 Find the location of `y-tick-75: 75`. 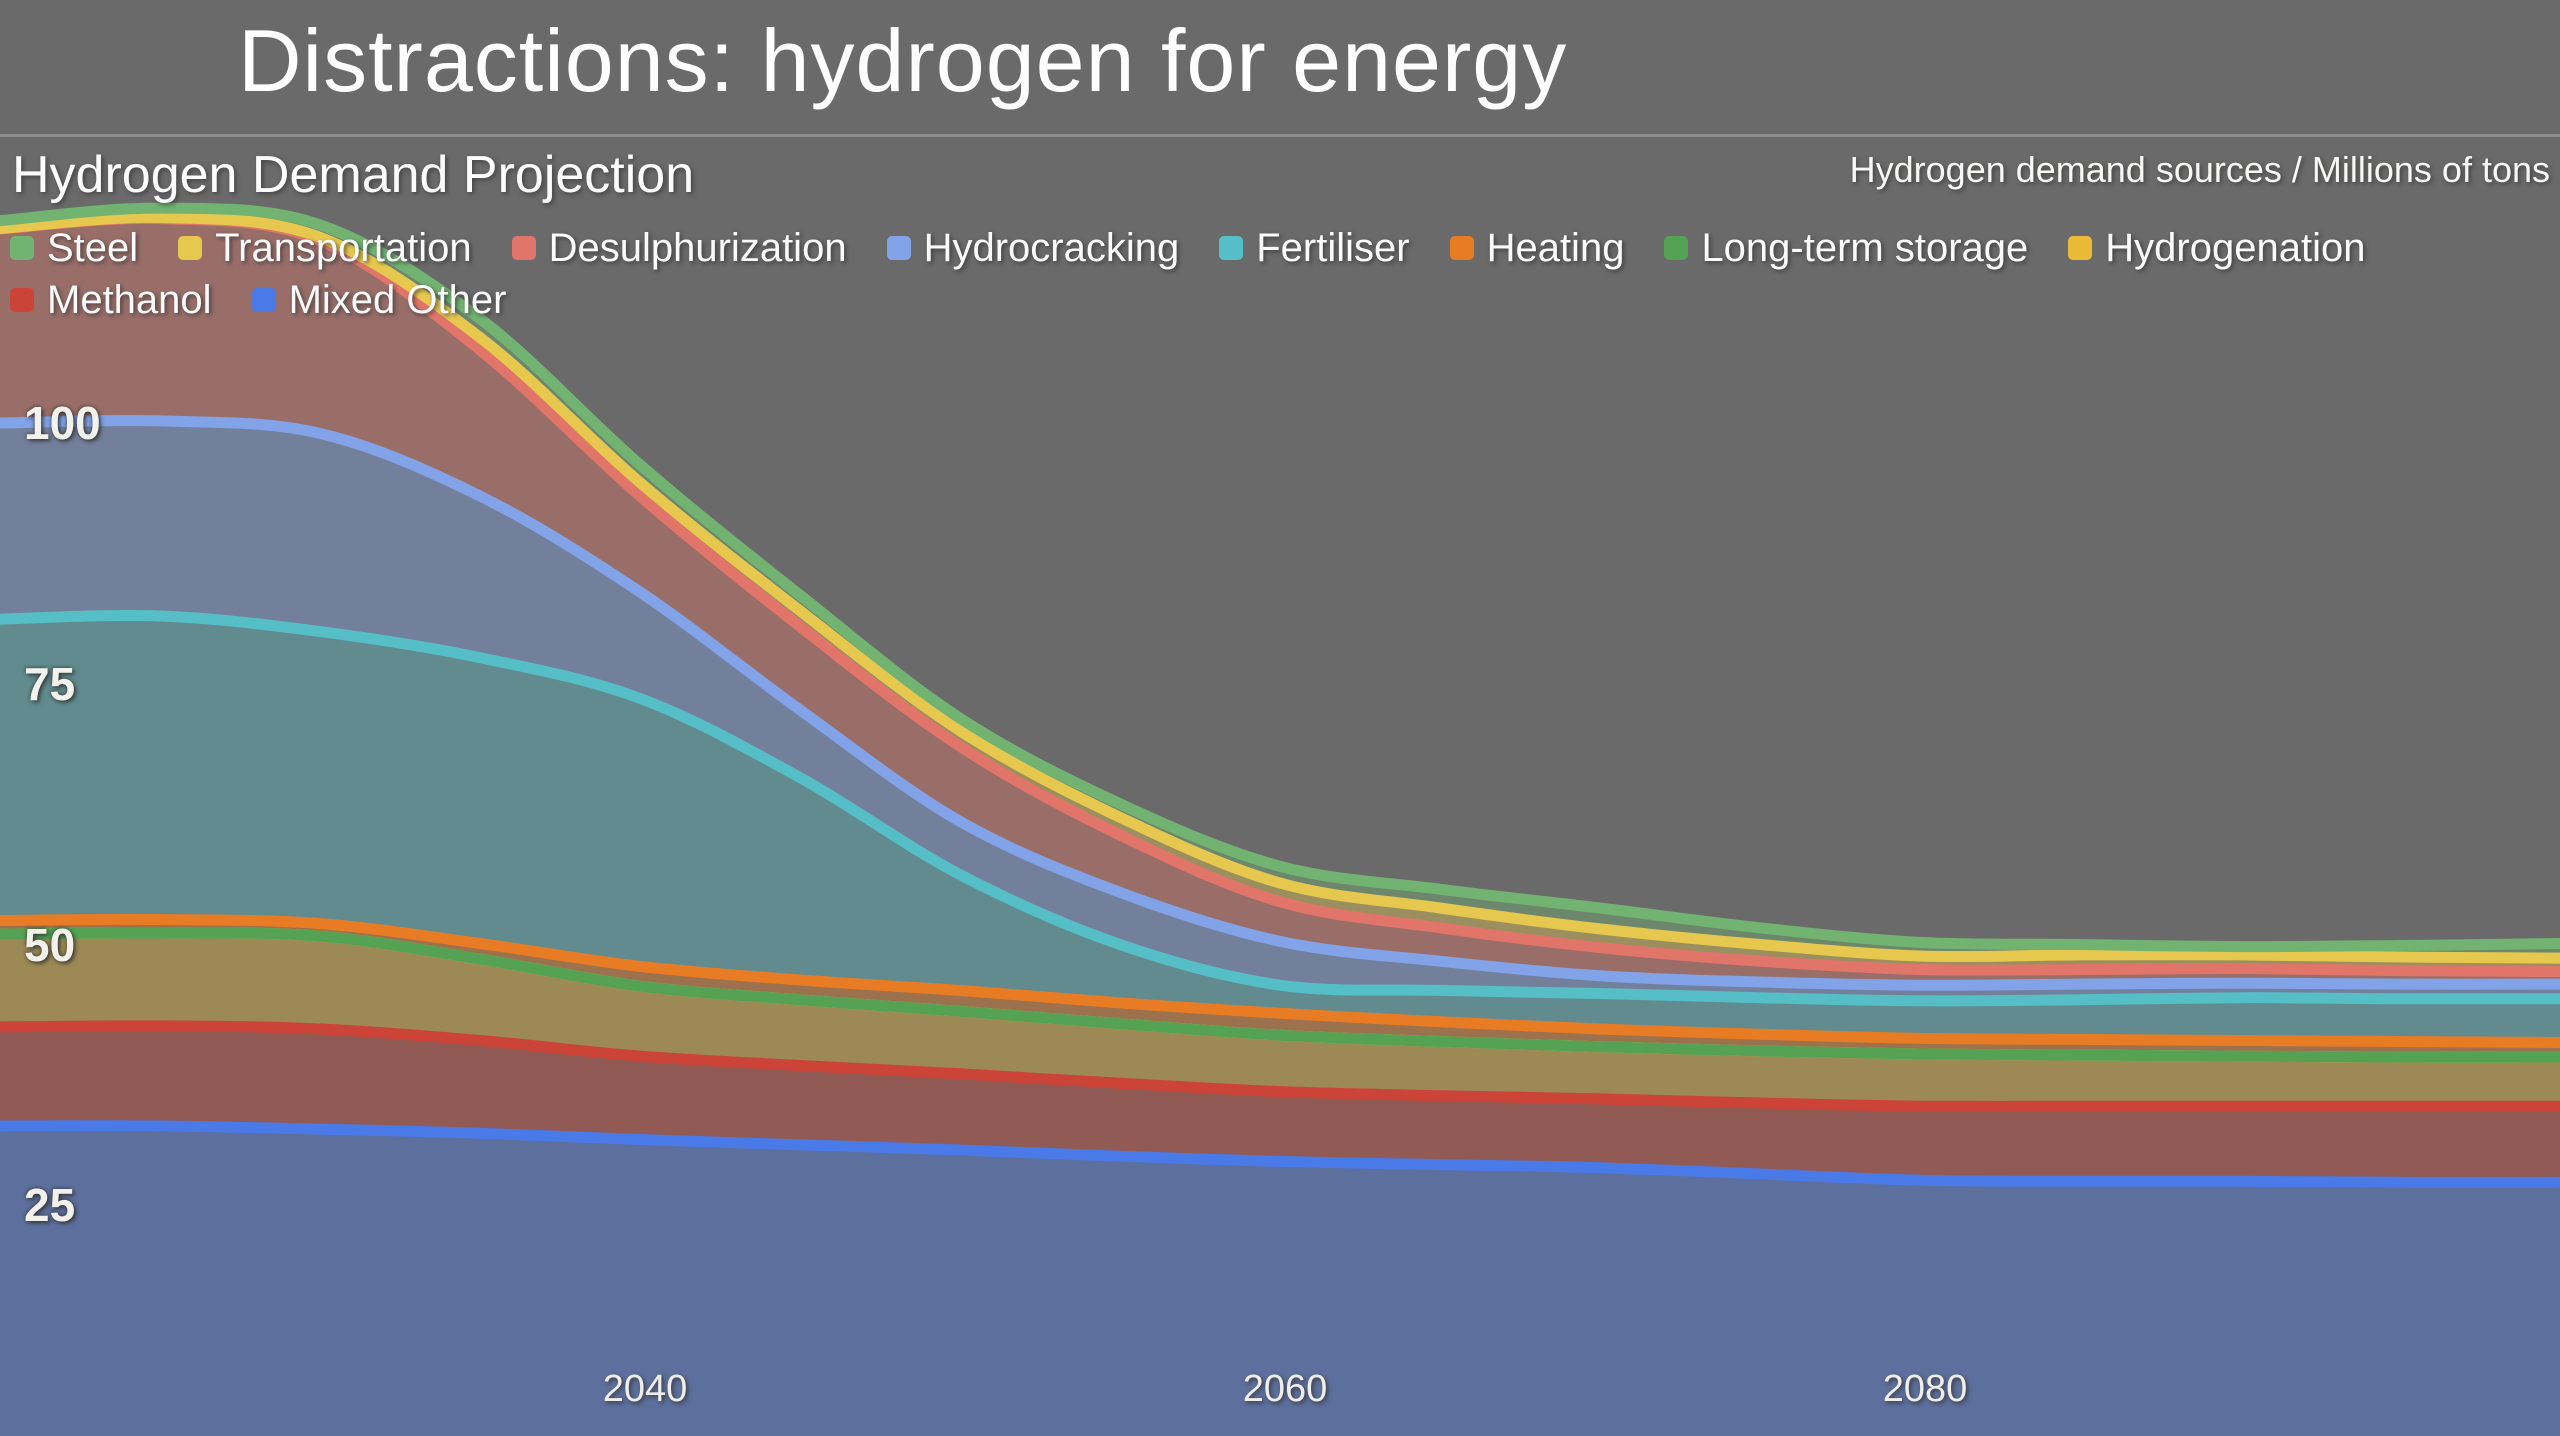

y-tick-75: 75 is located at coordinates (50, 683).